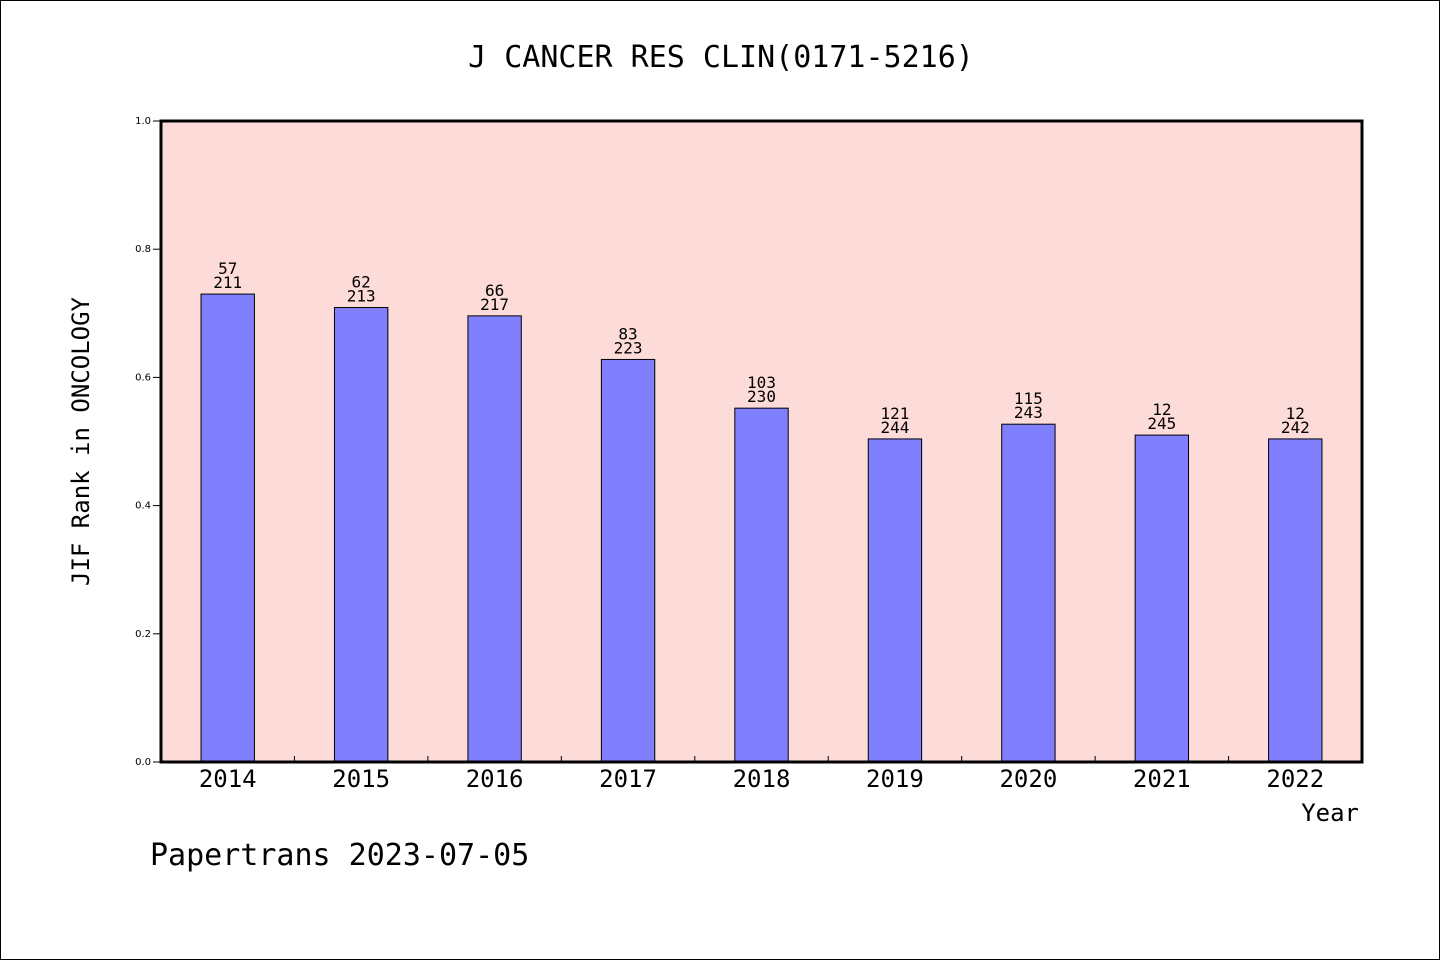 The width and height of the screenshot is (1440, 960). Describe the element at coordinates (628, 560) in the screenshot. I see `bar-2017` at that location.